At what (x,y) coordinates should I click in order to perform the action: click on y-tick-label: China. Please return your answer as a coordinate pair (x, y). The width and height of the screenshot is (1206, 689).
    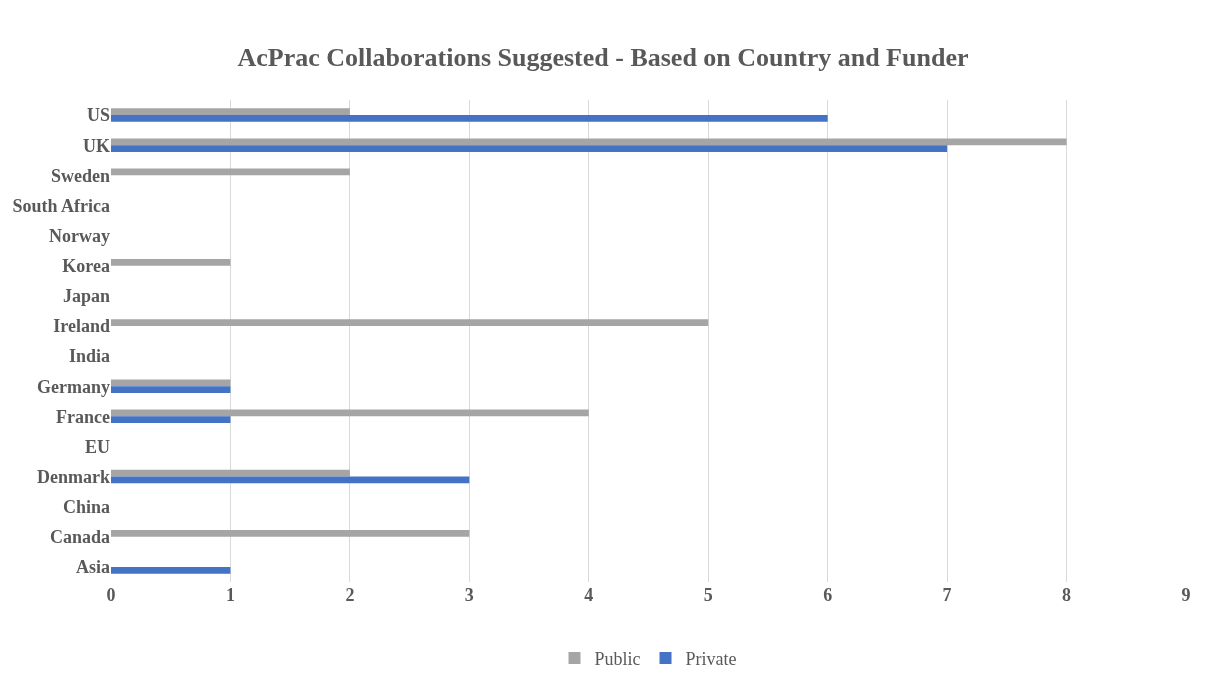
    Looking at the image, I should click on (86, 506).